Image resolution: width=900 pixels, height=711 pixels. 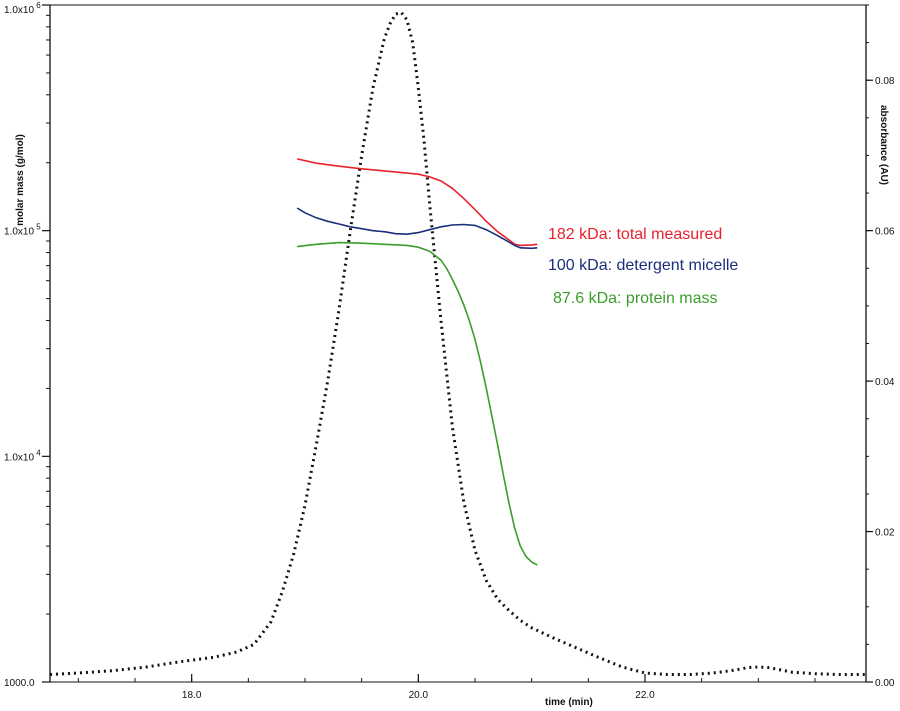 What do you see at coordinates (635, 298) in the screenshot?
I see `annotation-protein-mass: 87.6 kDa: protein mass` at bounding box center [635, 298].